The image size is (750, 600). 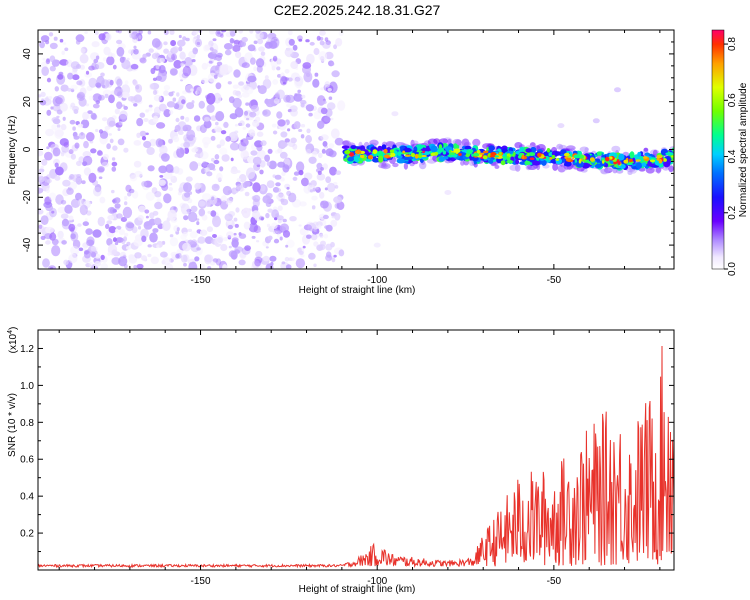 I want to click on spectrogram-y-tick-label: 0, so click(x=27, y=149).